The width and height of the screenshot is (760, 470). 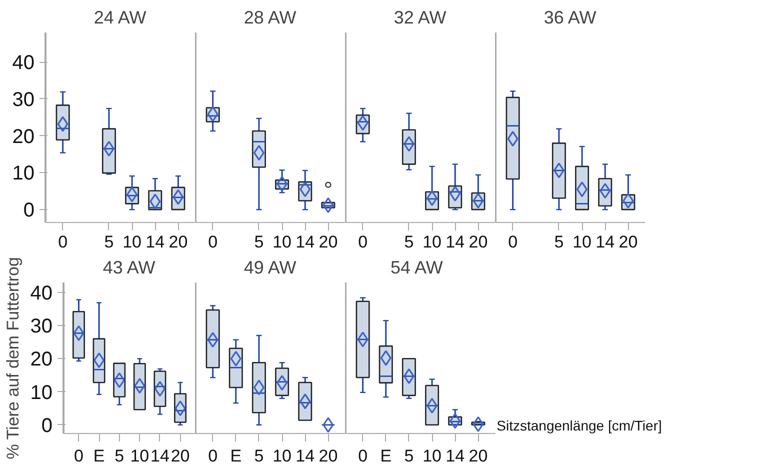 I want to click on chart-title: 36 AW, so click(x=570, y=18).